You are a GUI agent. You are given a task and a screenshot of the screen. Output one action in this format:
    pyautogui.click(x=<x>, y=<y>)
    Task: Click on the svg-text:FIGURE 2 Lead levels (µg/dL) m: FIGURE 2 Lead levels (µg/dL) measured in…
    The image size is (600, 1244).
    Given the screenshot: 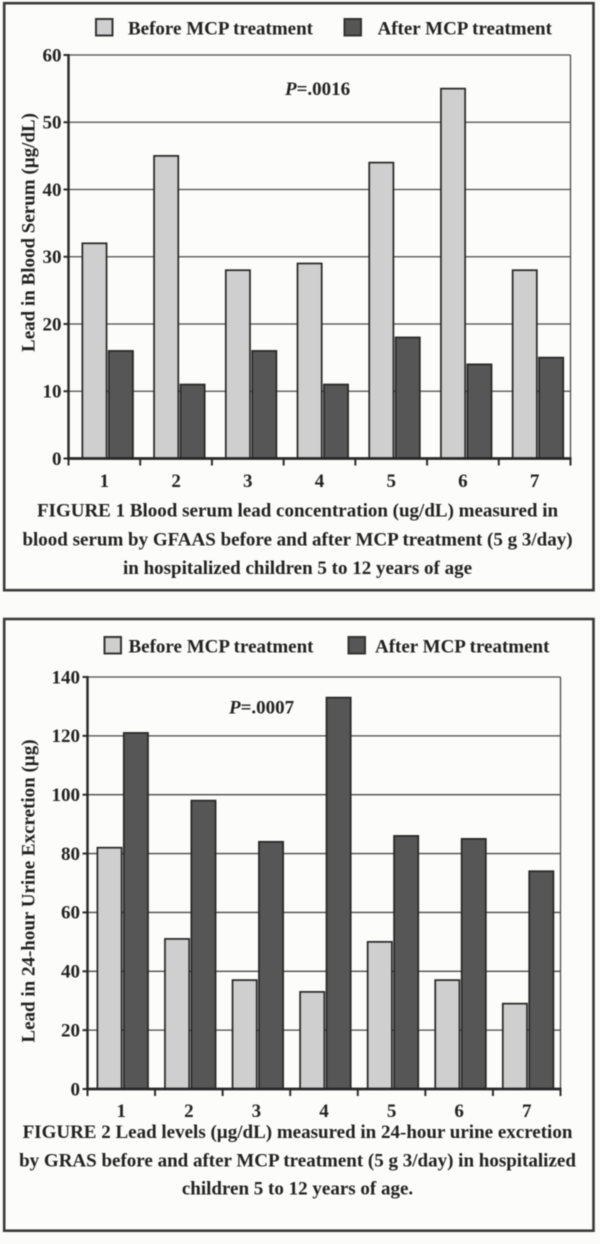 What is the action you would take?
    pyautogui.click(x=298, y=1132)
    